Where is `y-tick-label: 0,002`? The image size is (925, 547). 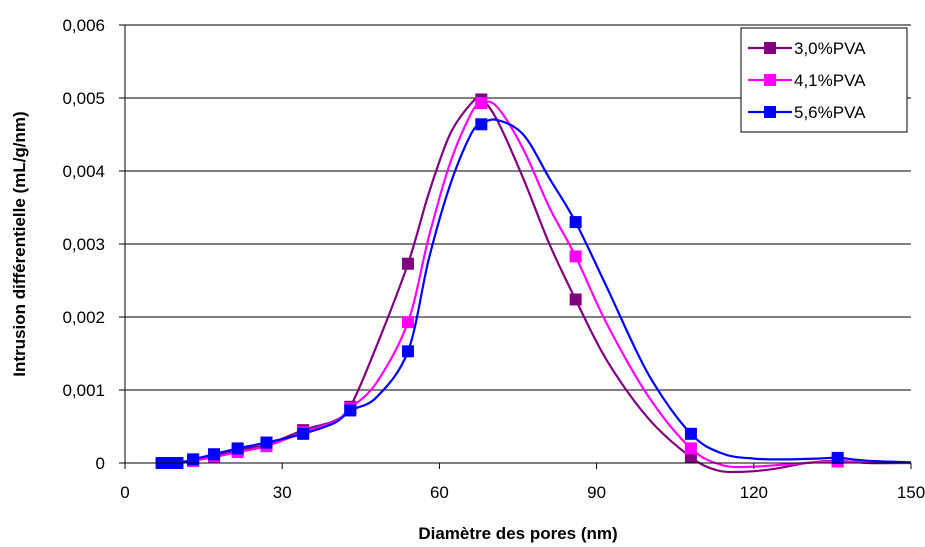 y-tick-label: 0,002 is located at coordinates (83, 317).